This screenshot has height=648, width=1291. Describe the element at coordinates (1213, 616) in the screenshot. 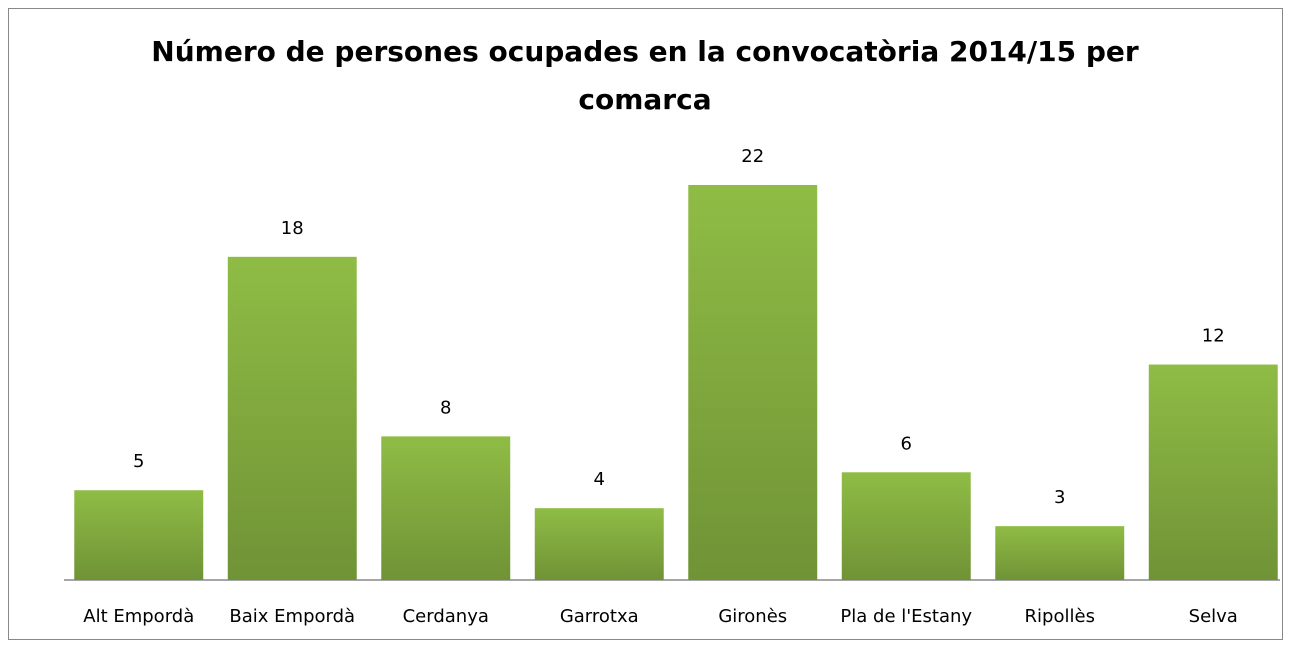

I see `x-tick-label: Selva` at that location.